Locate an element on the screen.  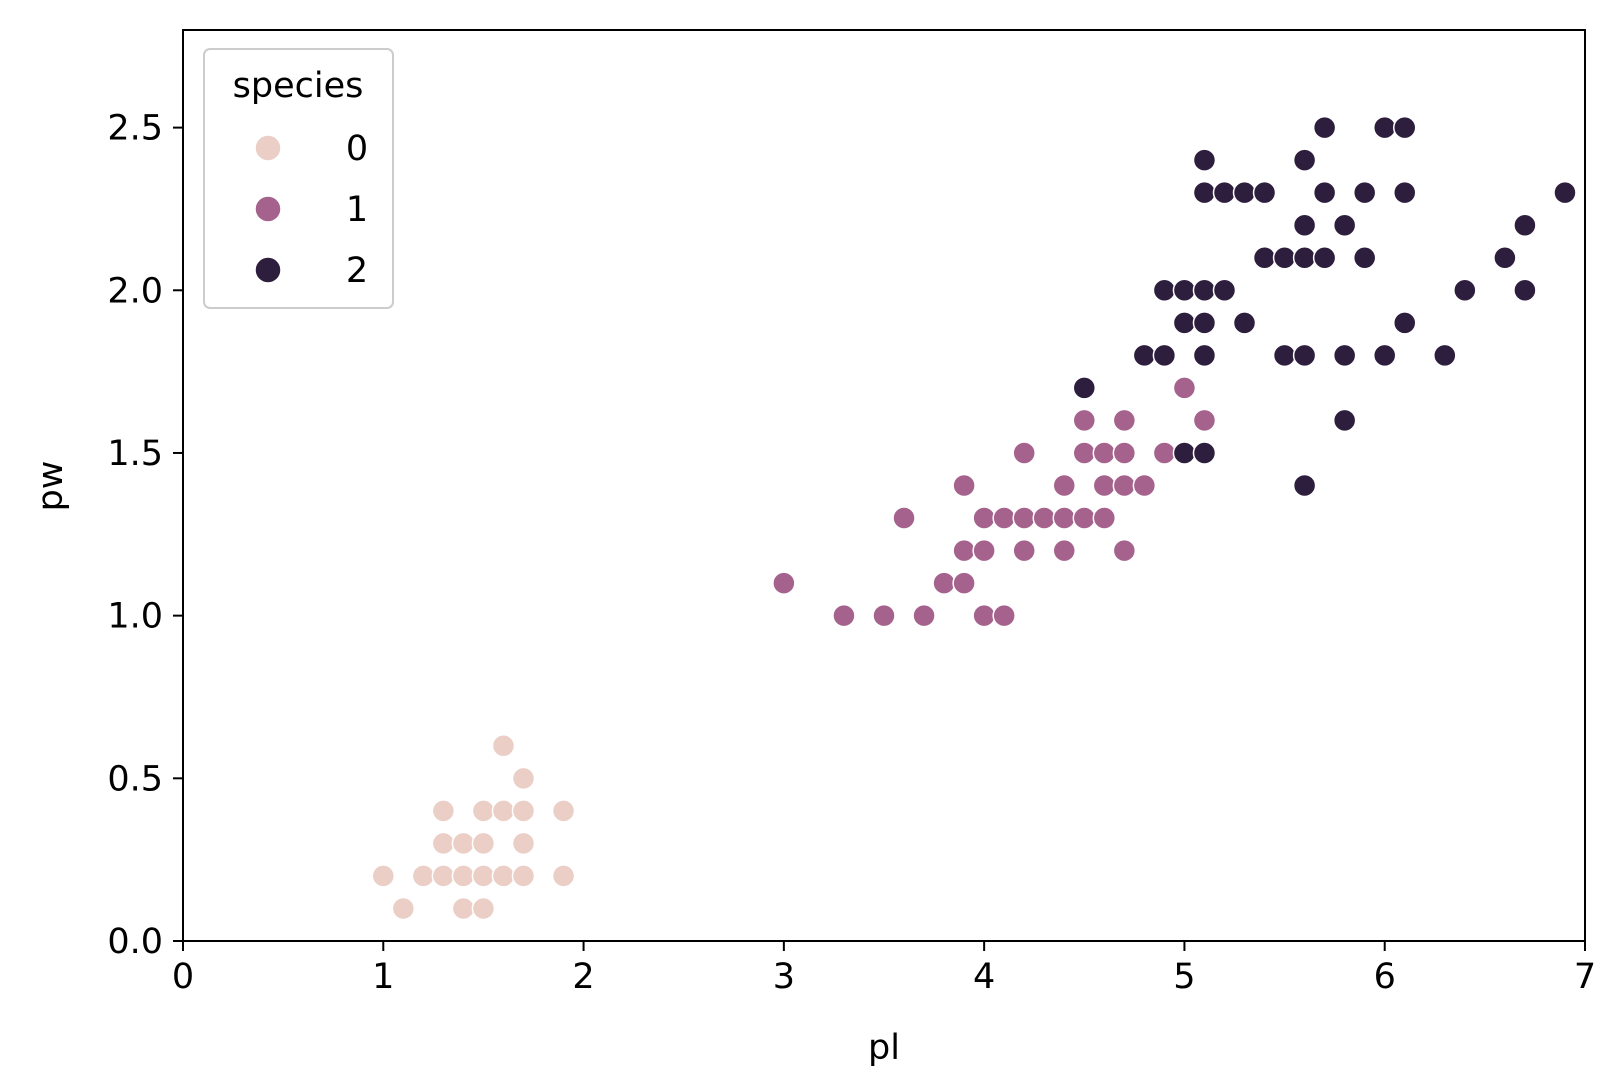
x-tick-label: 2 is located at coordinates (583, 977).